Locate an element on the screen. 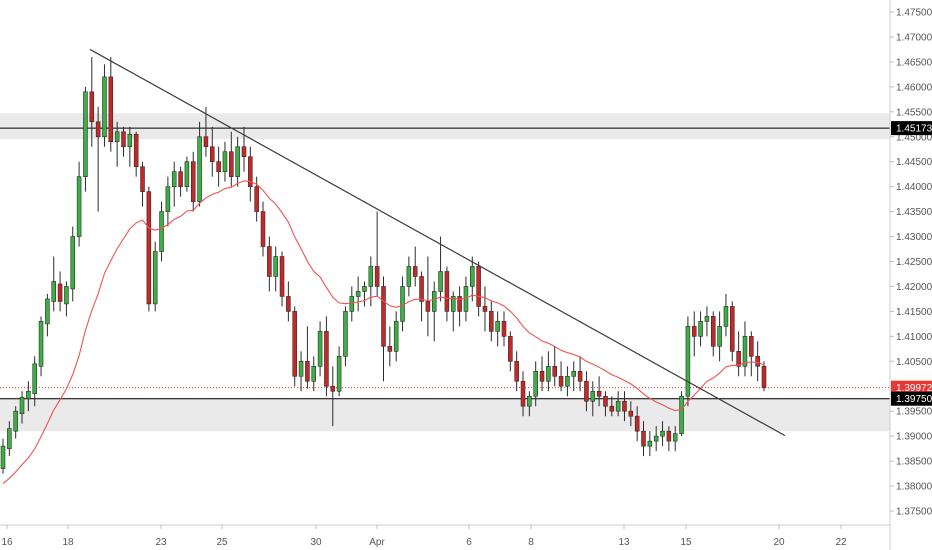  y-tick-label: 1.44000 is located at coordinates (914, 187).